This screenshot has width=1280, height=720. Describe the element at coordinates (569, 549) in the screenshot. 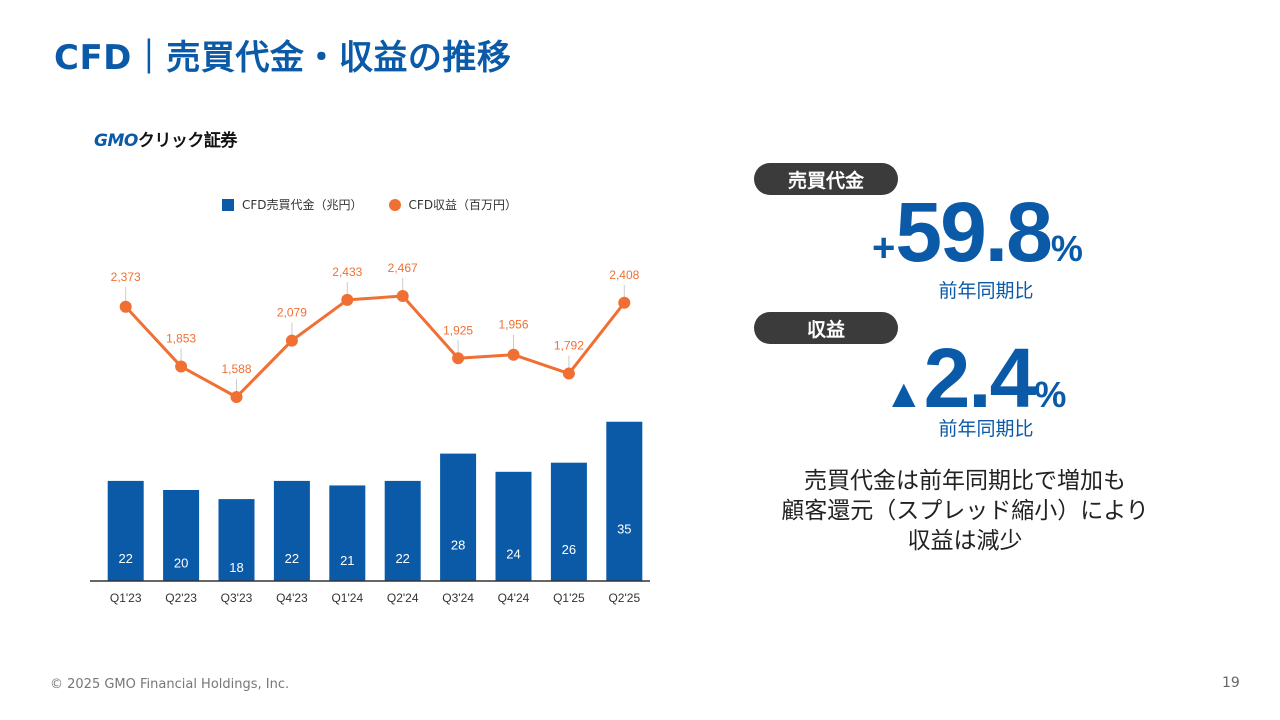

I see `bar-value-label: 26` at that location.